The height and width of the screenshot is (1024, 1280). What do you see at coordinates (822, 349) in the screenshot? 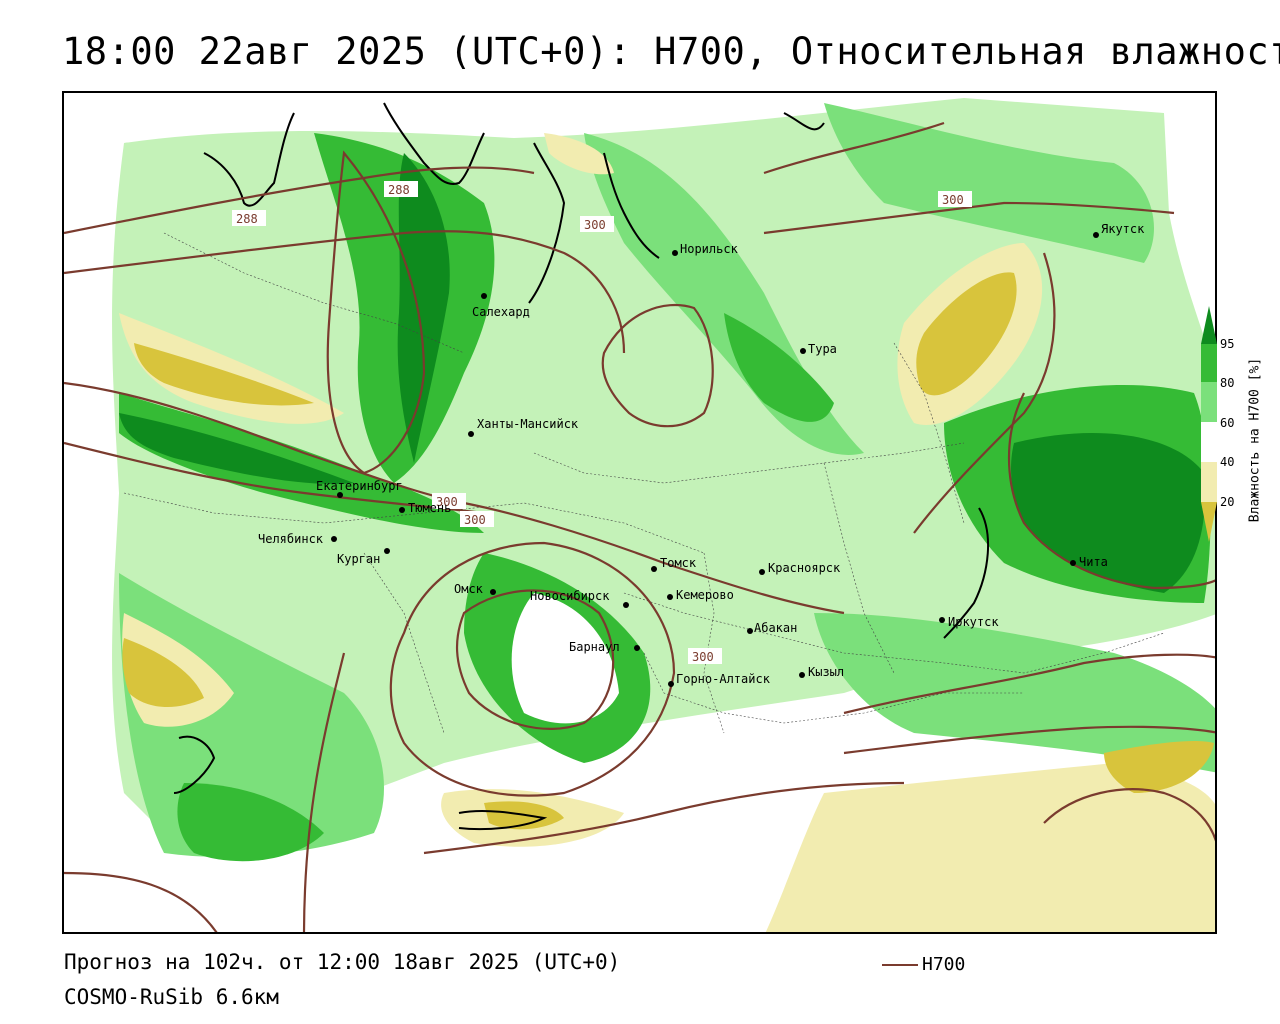
I see `city-label: Тура` at bounding box center [822, 349].